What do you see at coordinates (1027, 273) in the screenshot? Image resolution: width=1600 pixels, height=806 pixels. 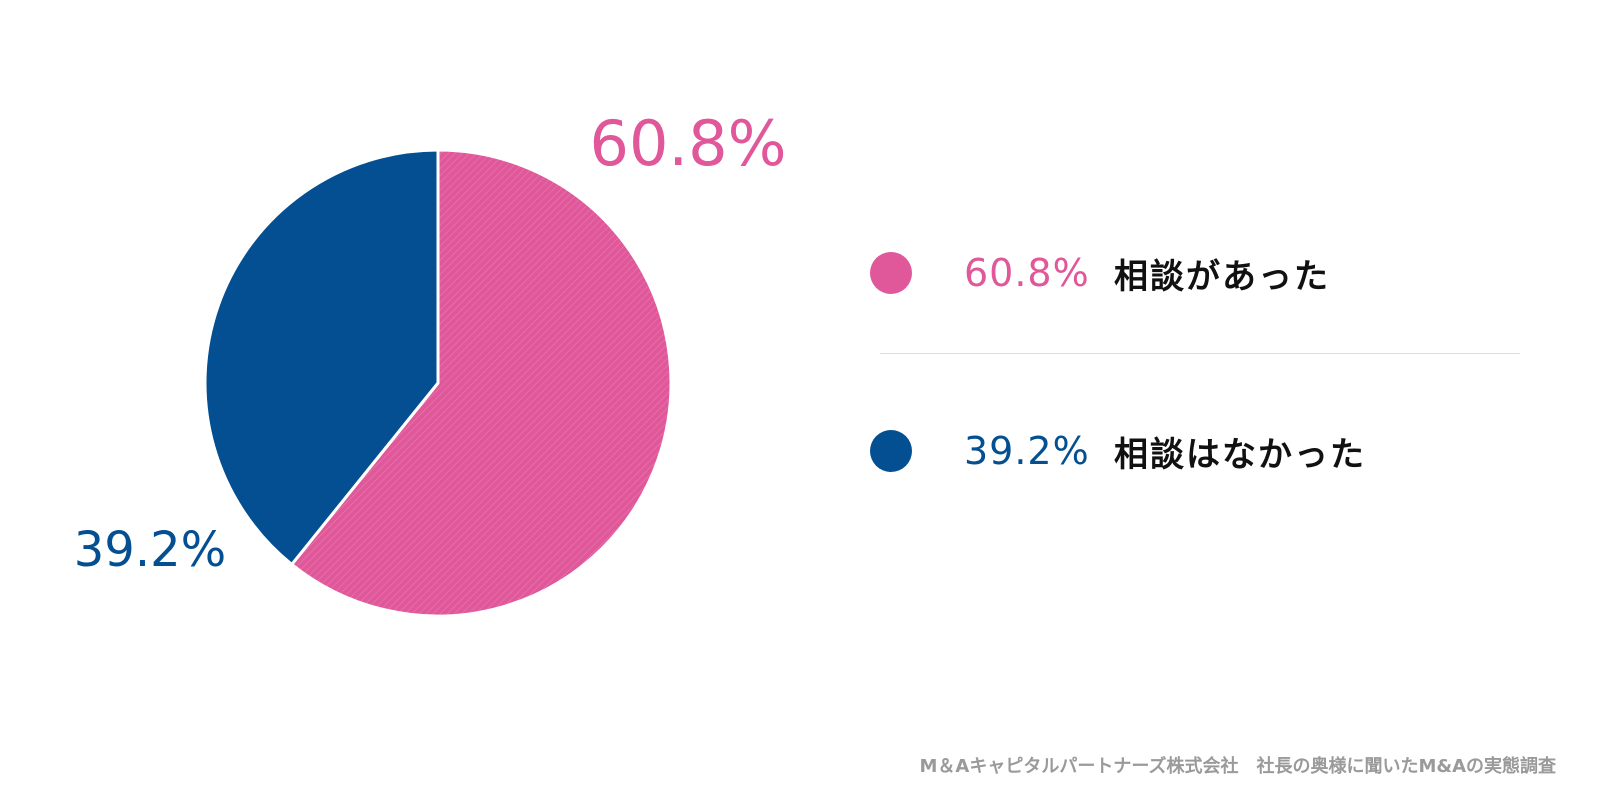 I see `legend-value-yes: 60.8%` at bounding box center [1027, 273].